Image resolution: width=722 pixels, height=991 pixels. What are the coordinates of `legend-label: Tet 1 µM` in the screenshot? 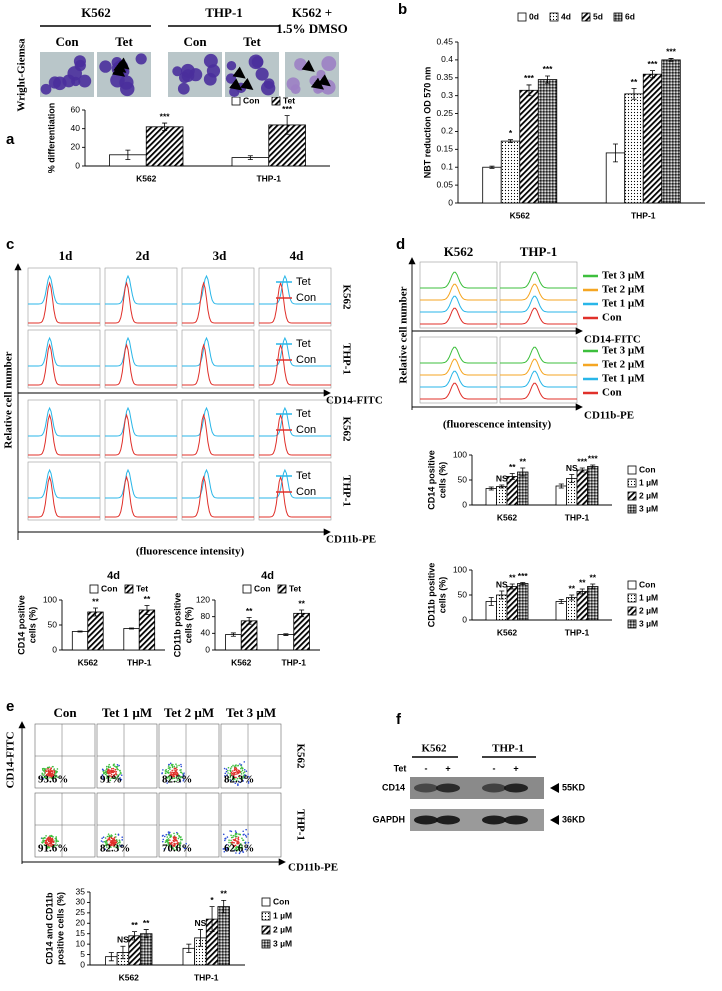 It's located at (623, 379).